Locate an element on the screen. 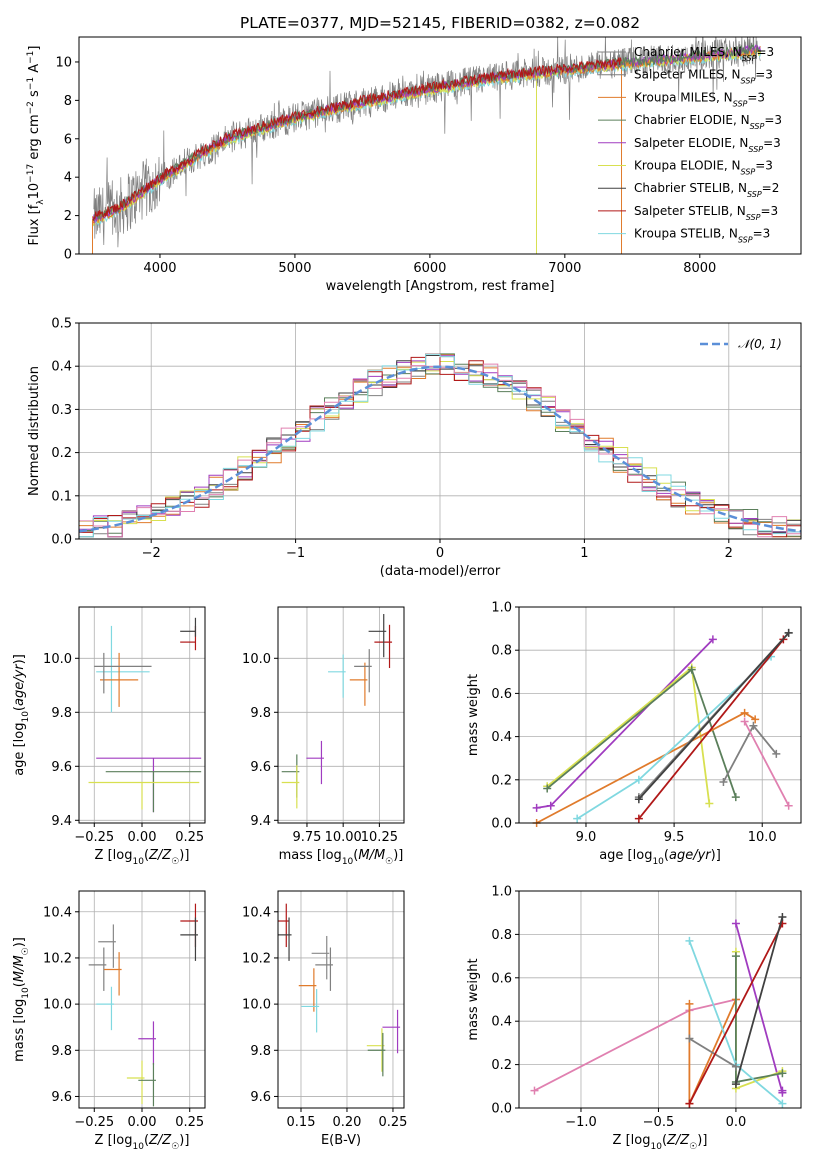 This screenshot has width=819, height=1170. y-tick-label: 0.1 is located at coordinates (61, 496).